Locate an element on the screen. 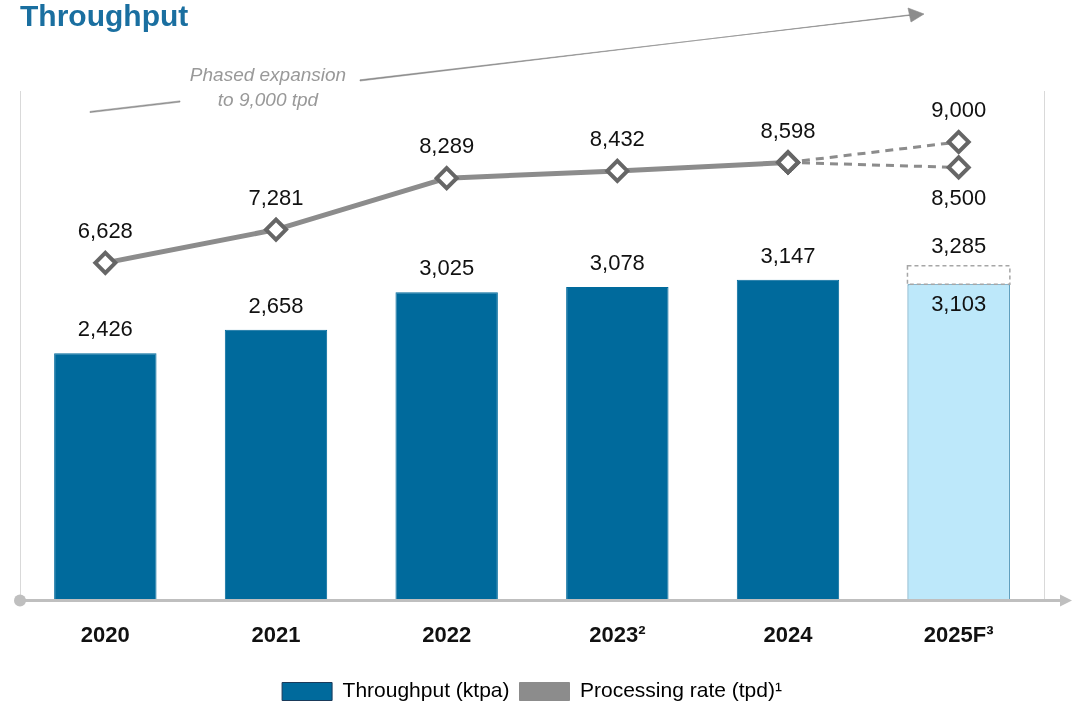 The height and width of the screenshot is (717, 1074). data-label: 3,078 is located at coordinates (617, 262).